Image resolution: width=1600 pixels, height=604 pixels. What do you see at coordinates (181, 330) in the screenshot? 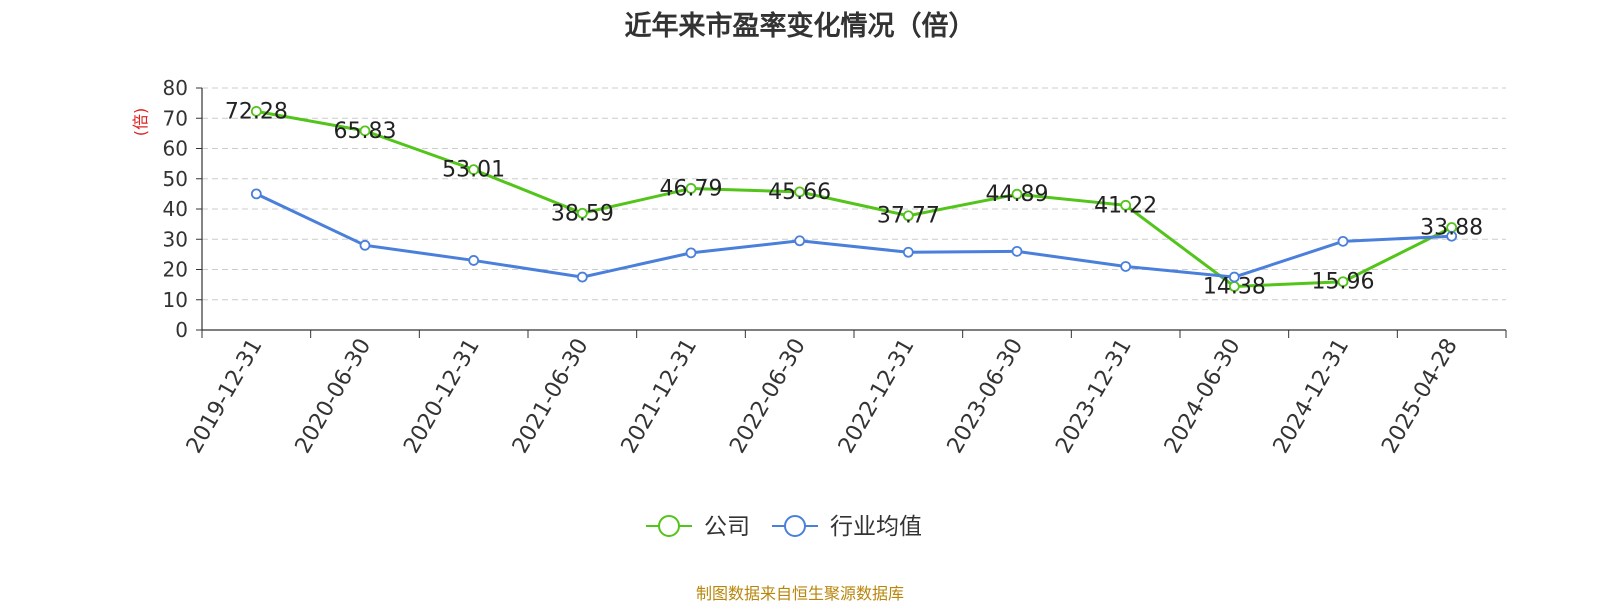
I see `y-tick-label: 0` at bounding box center [181, 330].